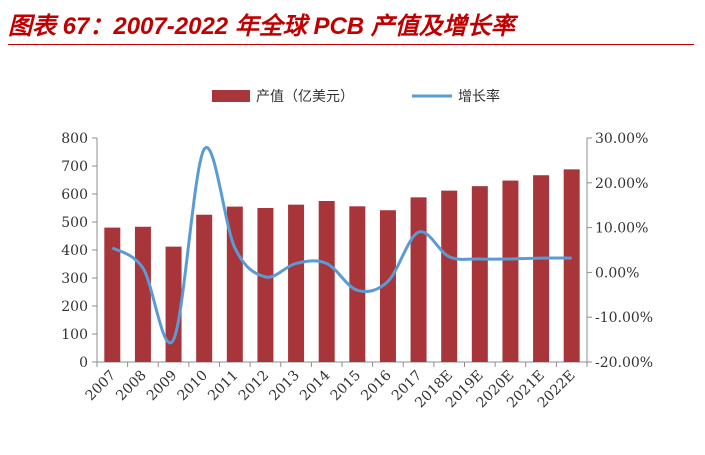 Image resolution: width=705 pixels, height=455 pixels. I want to click on x-tick-label: 2011, so click(223, 386).